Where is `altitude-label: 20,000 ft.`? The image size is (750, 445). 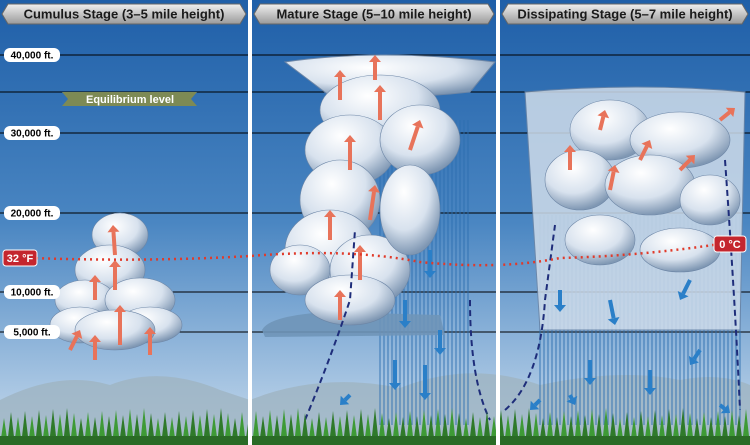
altitude-label: 20,000 ft. is located at coordinates (32, 214).